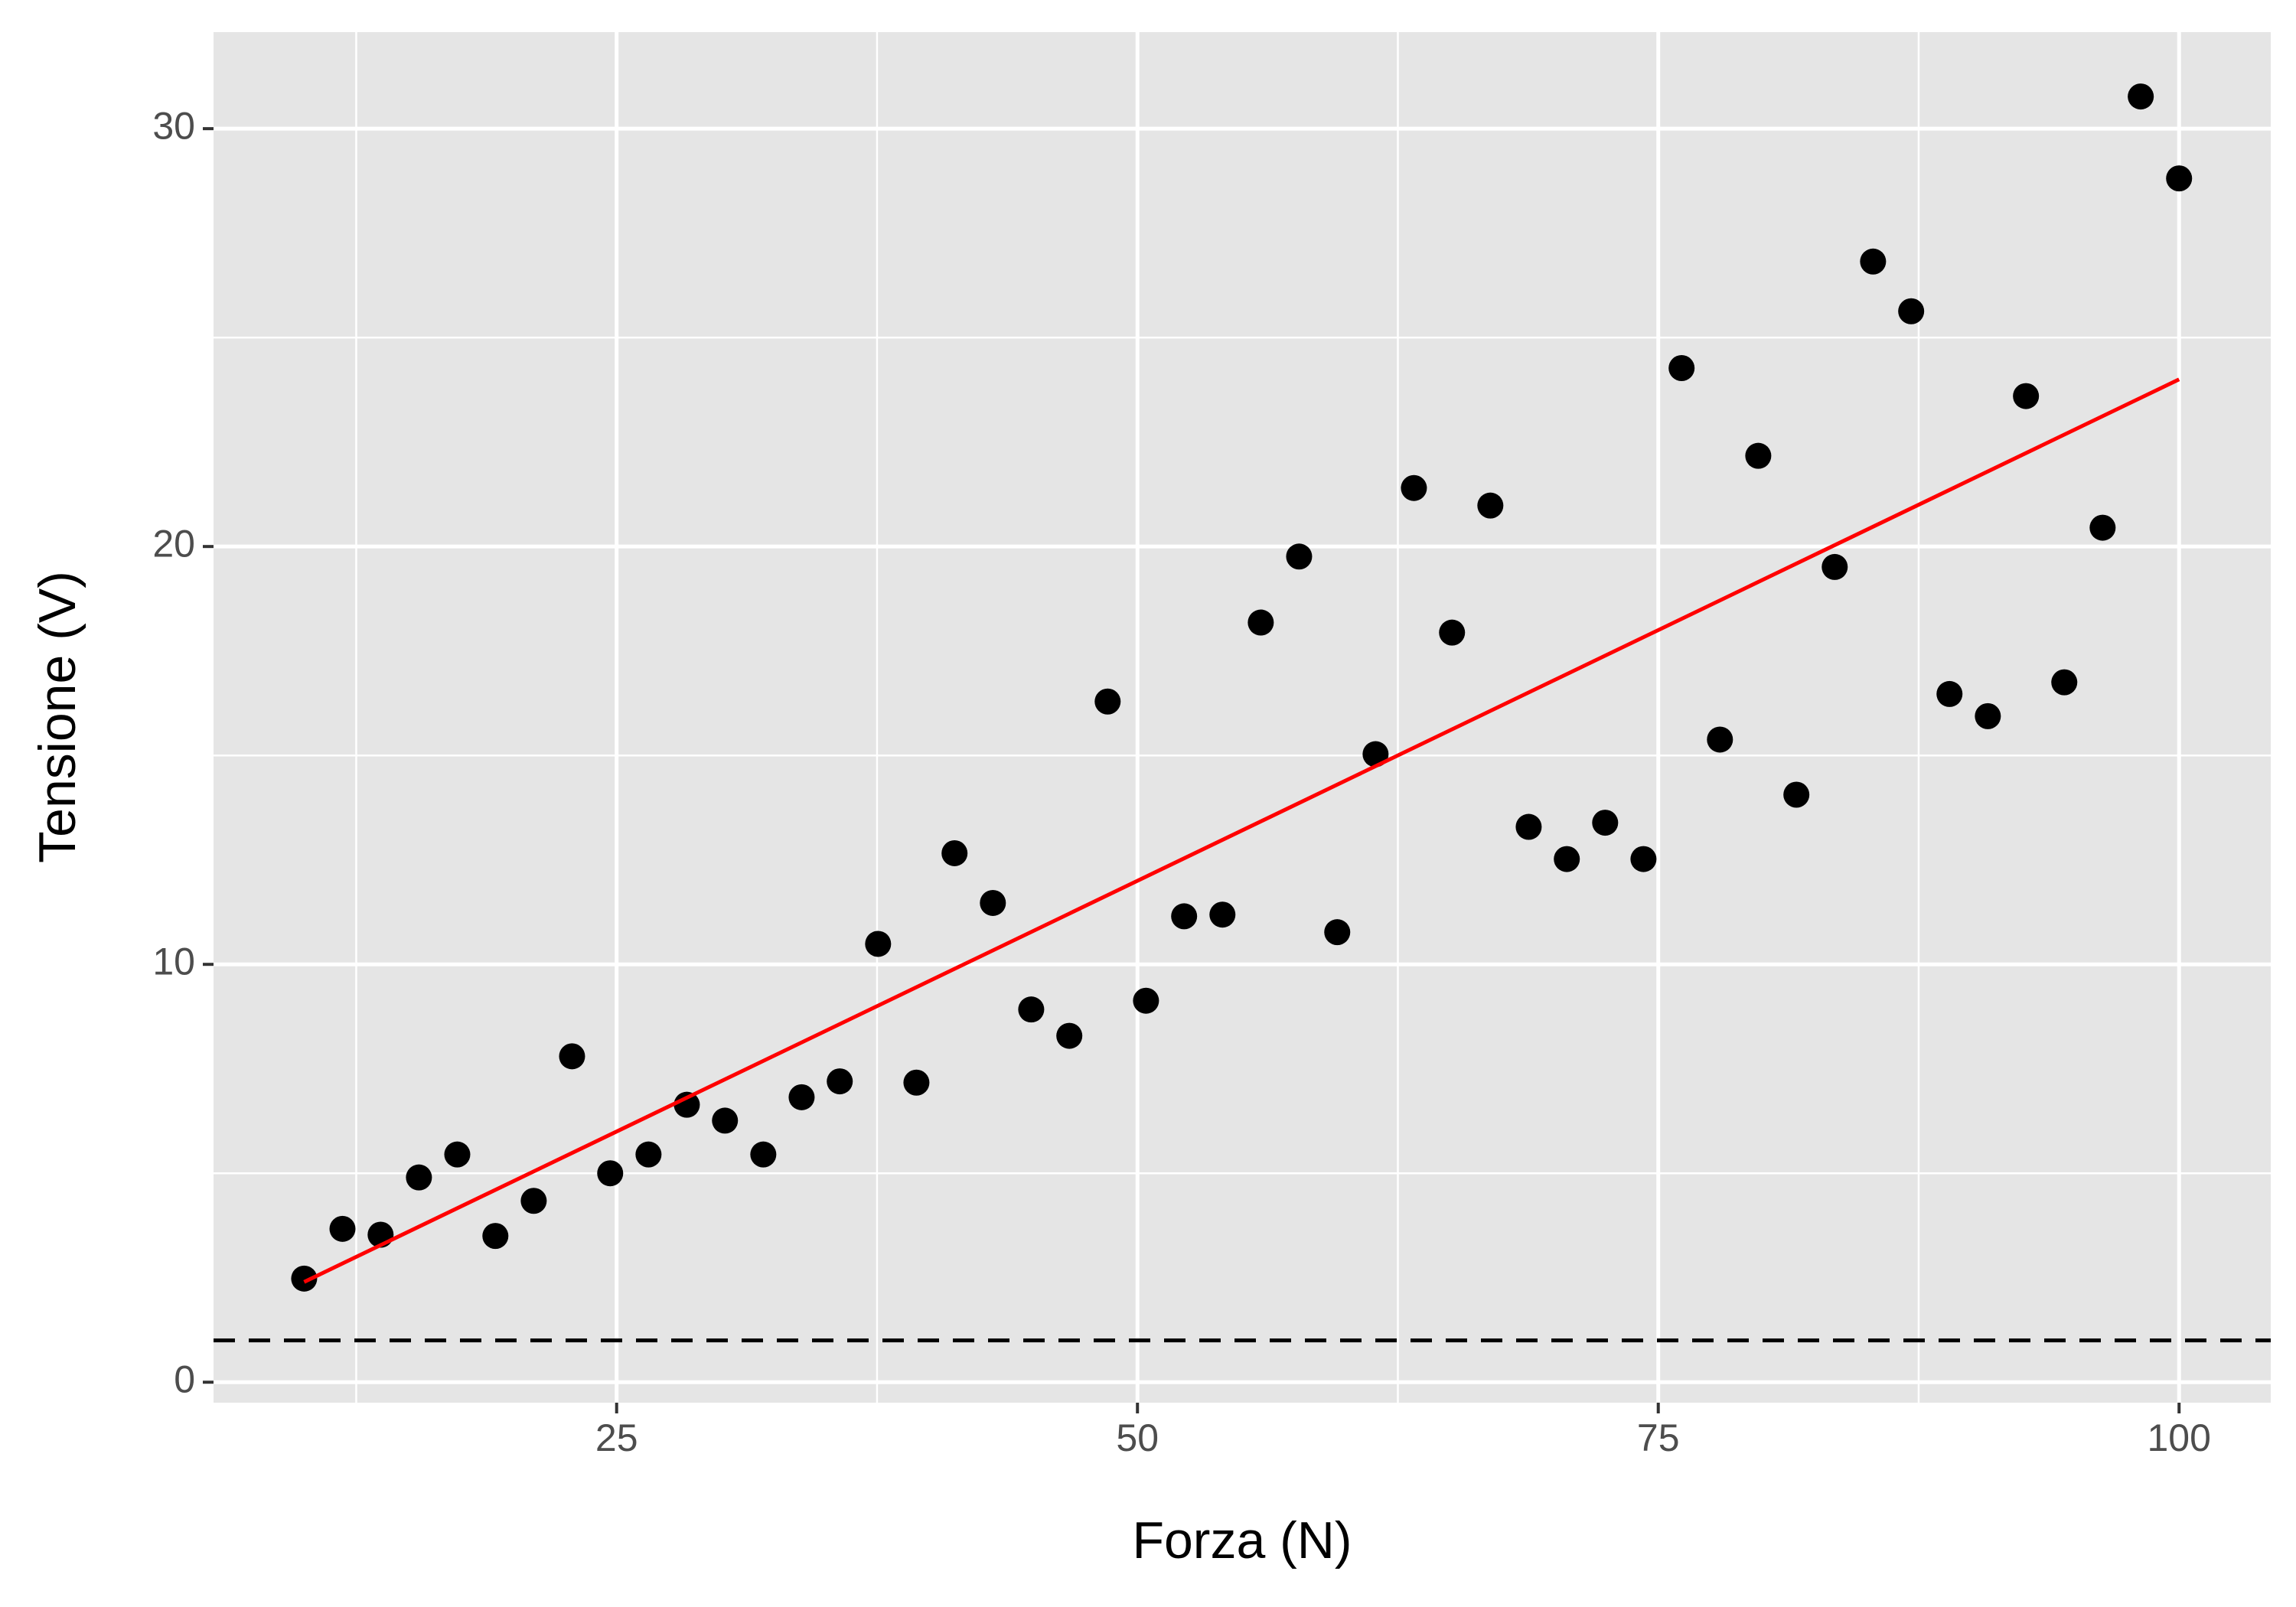 This screenshot has height=1607, width=2296. What do you see at coordinates (616, 1437) in the screenshot?
I see `x-tick-label: 25` at bounding box center [616, 1437].